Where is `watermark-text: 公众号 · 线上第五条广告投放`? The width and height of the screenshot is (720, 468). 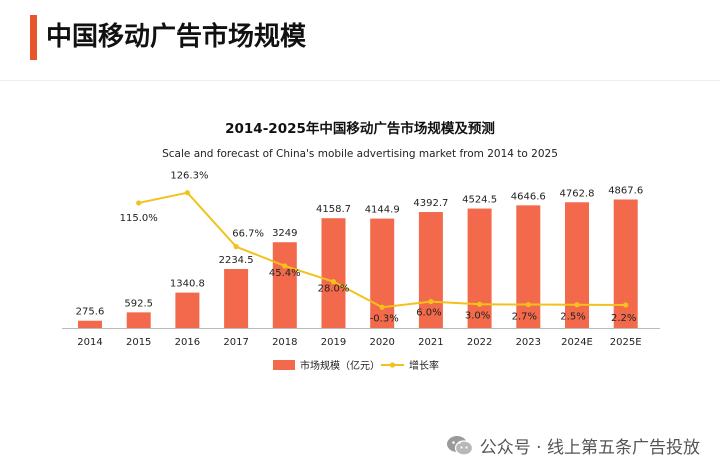
watermark-text: 公众号 · 线上第五条广告投放 is located at coordinates (589, 448).